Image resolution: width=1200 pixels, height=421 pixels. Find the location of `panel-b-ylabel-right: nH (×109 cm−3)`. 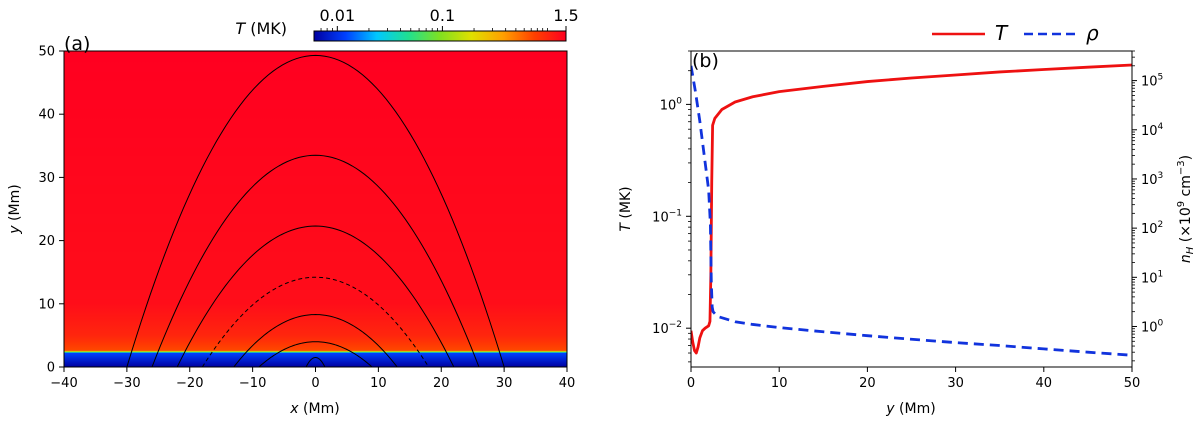

panel-b-ylabel-right: nH (×109 cm−3) is located at coordinates (1186, 209).